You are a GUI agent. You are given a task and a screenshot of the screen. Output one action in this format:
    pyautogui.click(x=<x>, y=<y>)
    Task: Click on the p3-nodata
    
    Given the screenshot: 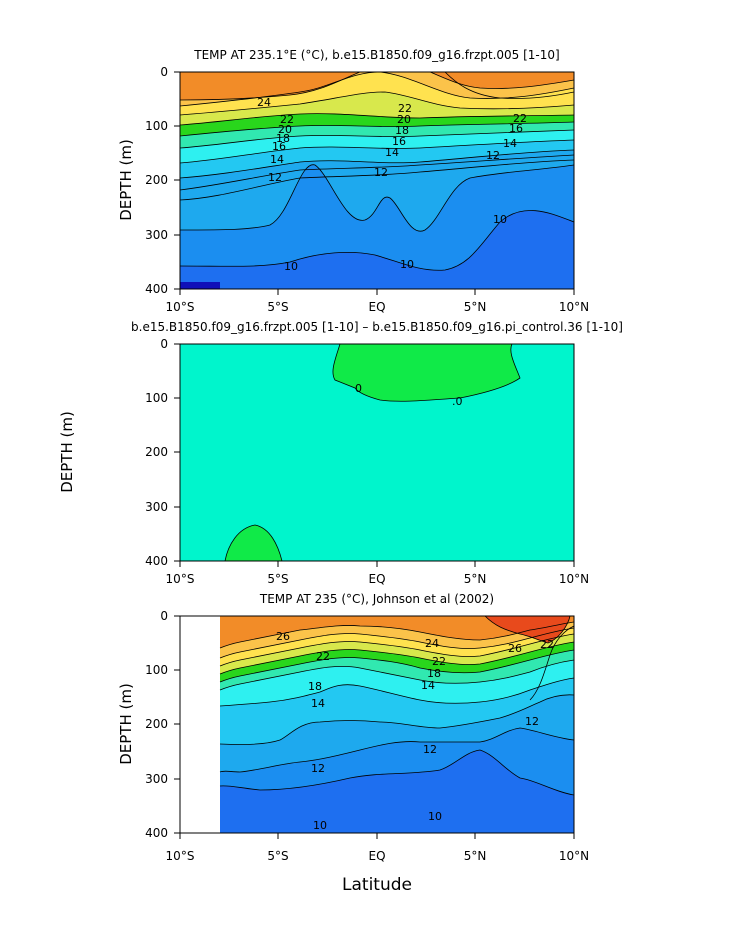 What is the action you would take?
    pyautogui.click(x=200, y=724)
    